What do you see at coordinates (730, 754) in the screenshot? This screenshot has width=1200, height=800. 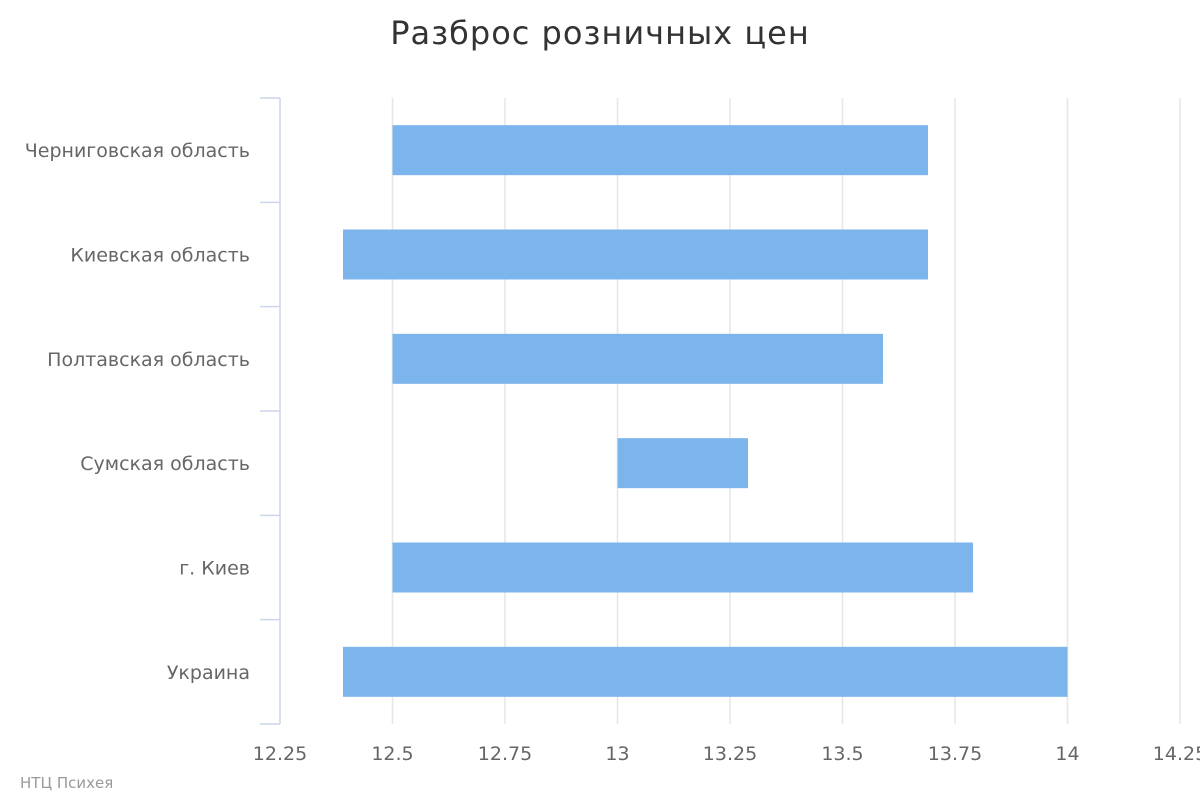 I see `x-tick-label: 13.25` at bounding box center [730, 754].